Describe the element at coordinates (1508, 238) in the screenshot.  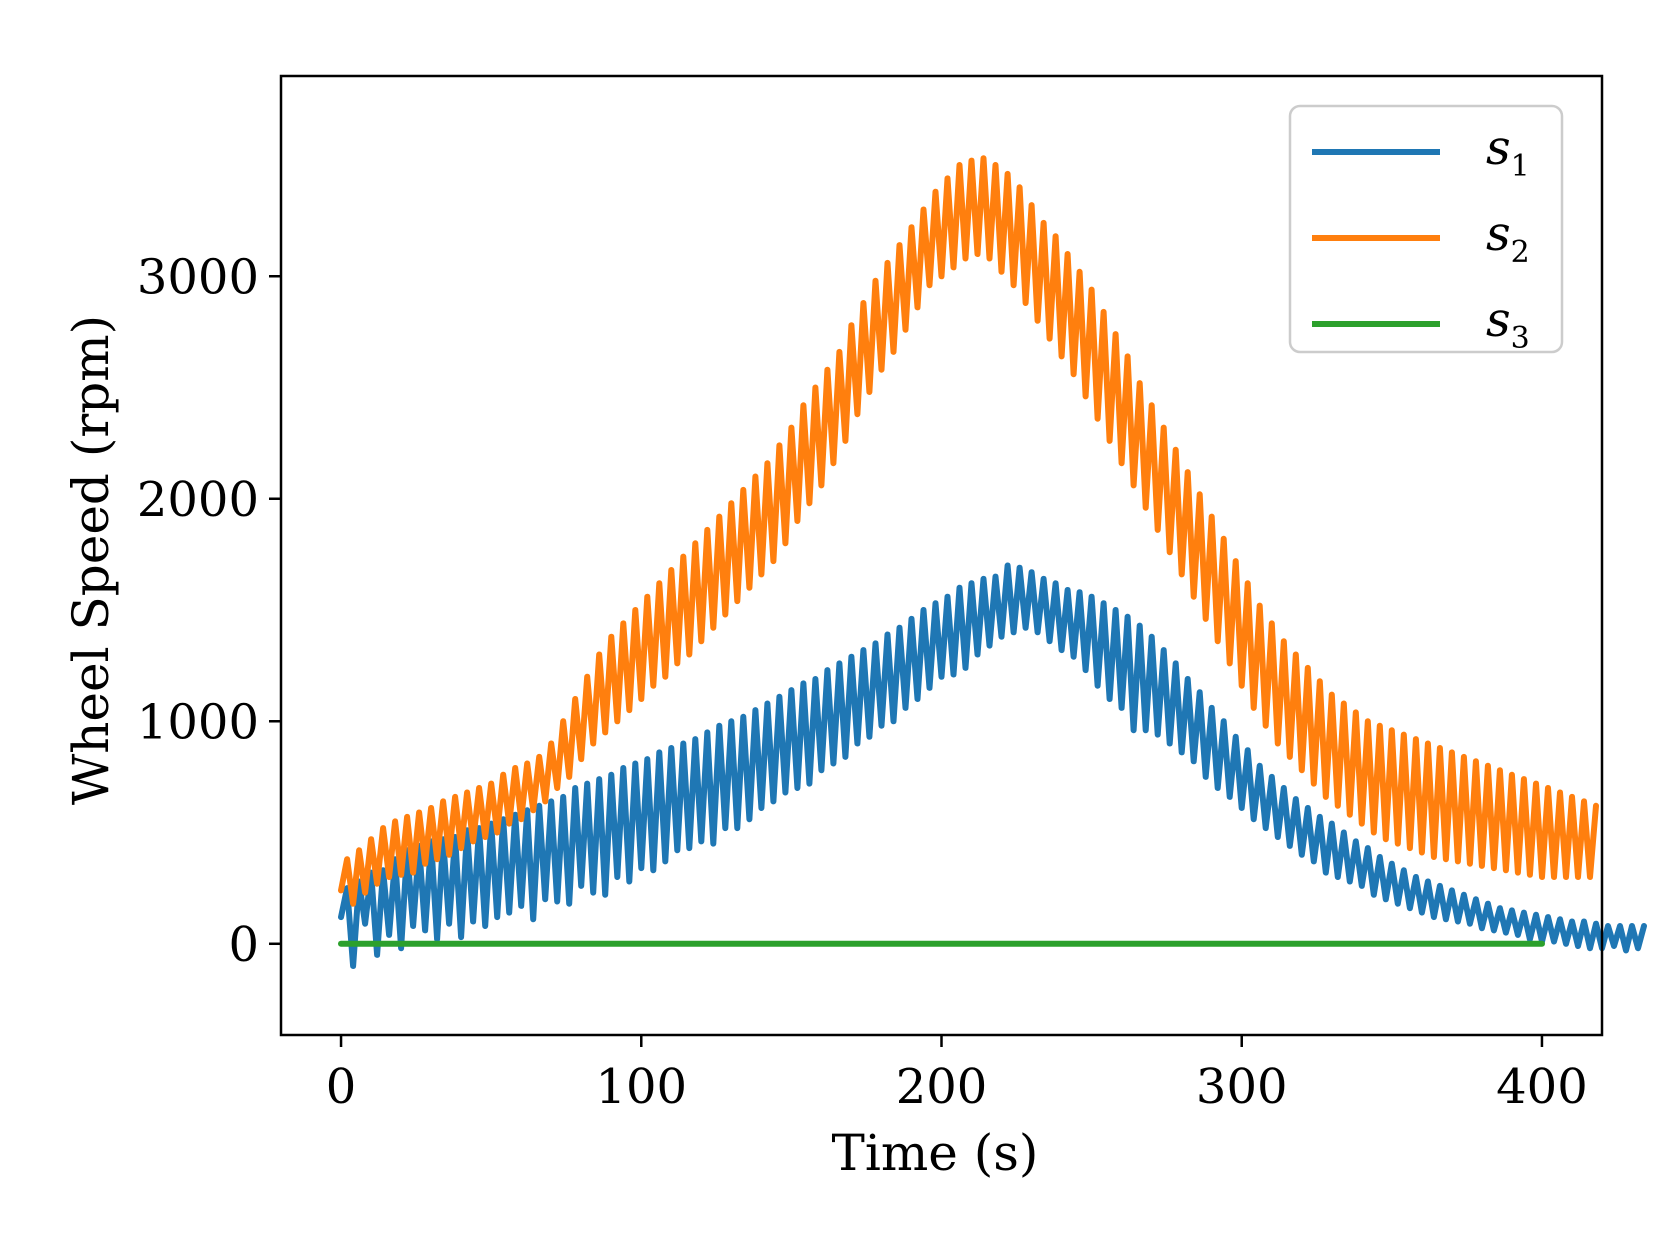
I see `legend-label-s2: s2` at that location.